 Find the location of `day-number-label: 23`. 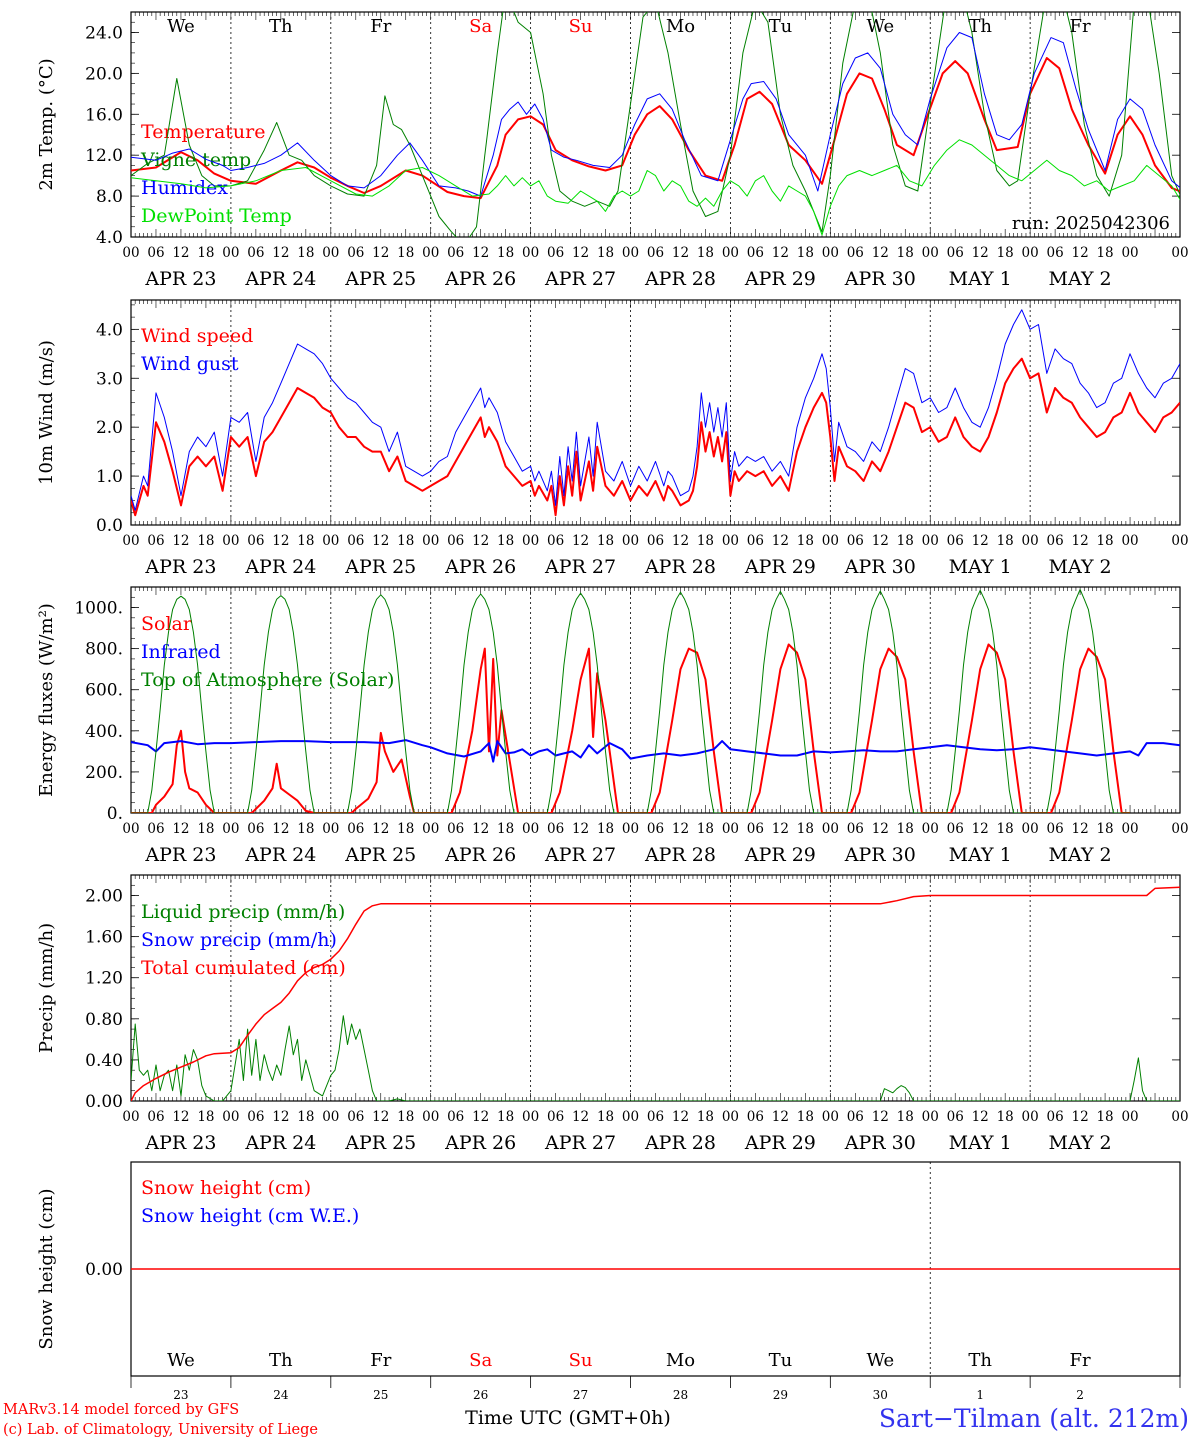

day-number-label: 23 is located at coordinates (180, 1395).